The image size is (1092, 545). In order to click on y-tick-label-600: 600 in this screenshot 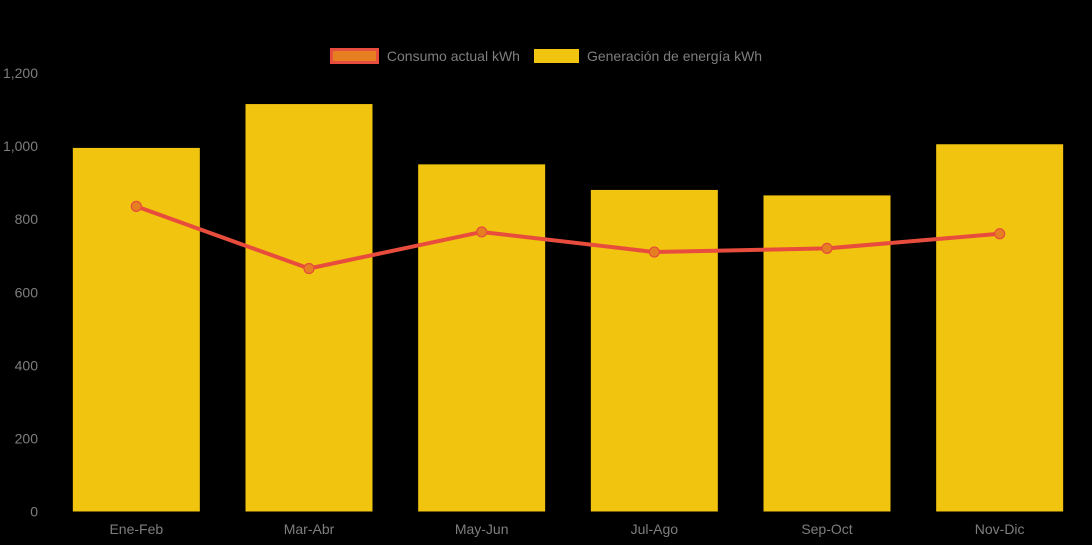, I will do `click(27, 292)`.